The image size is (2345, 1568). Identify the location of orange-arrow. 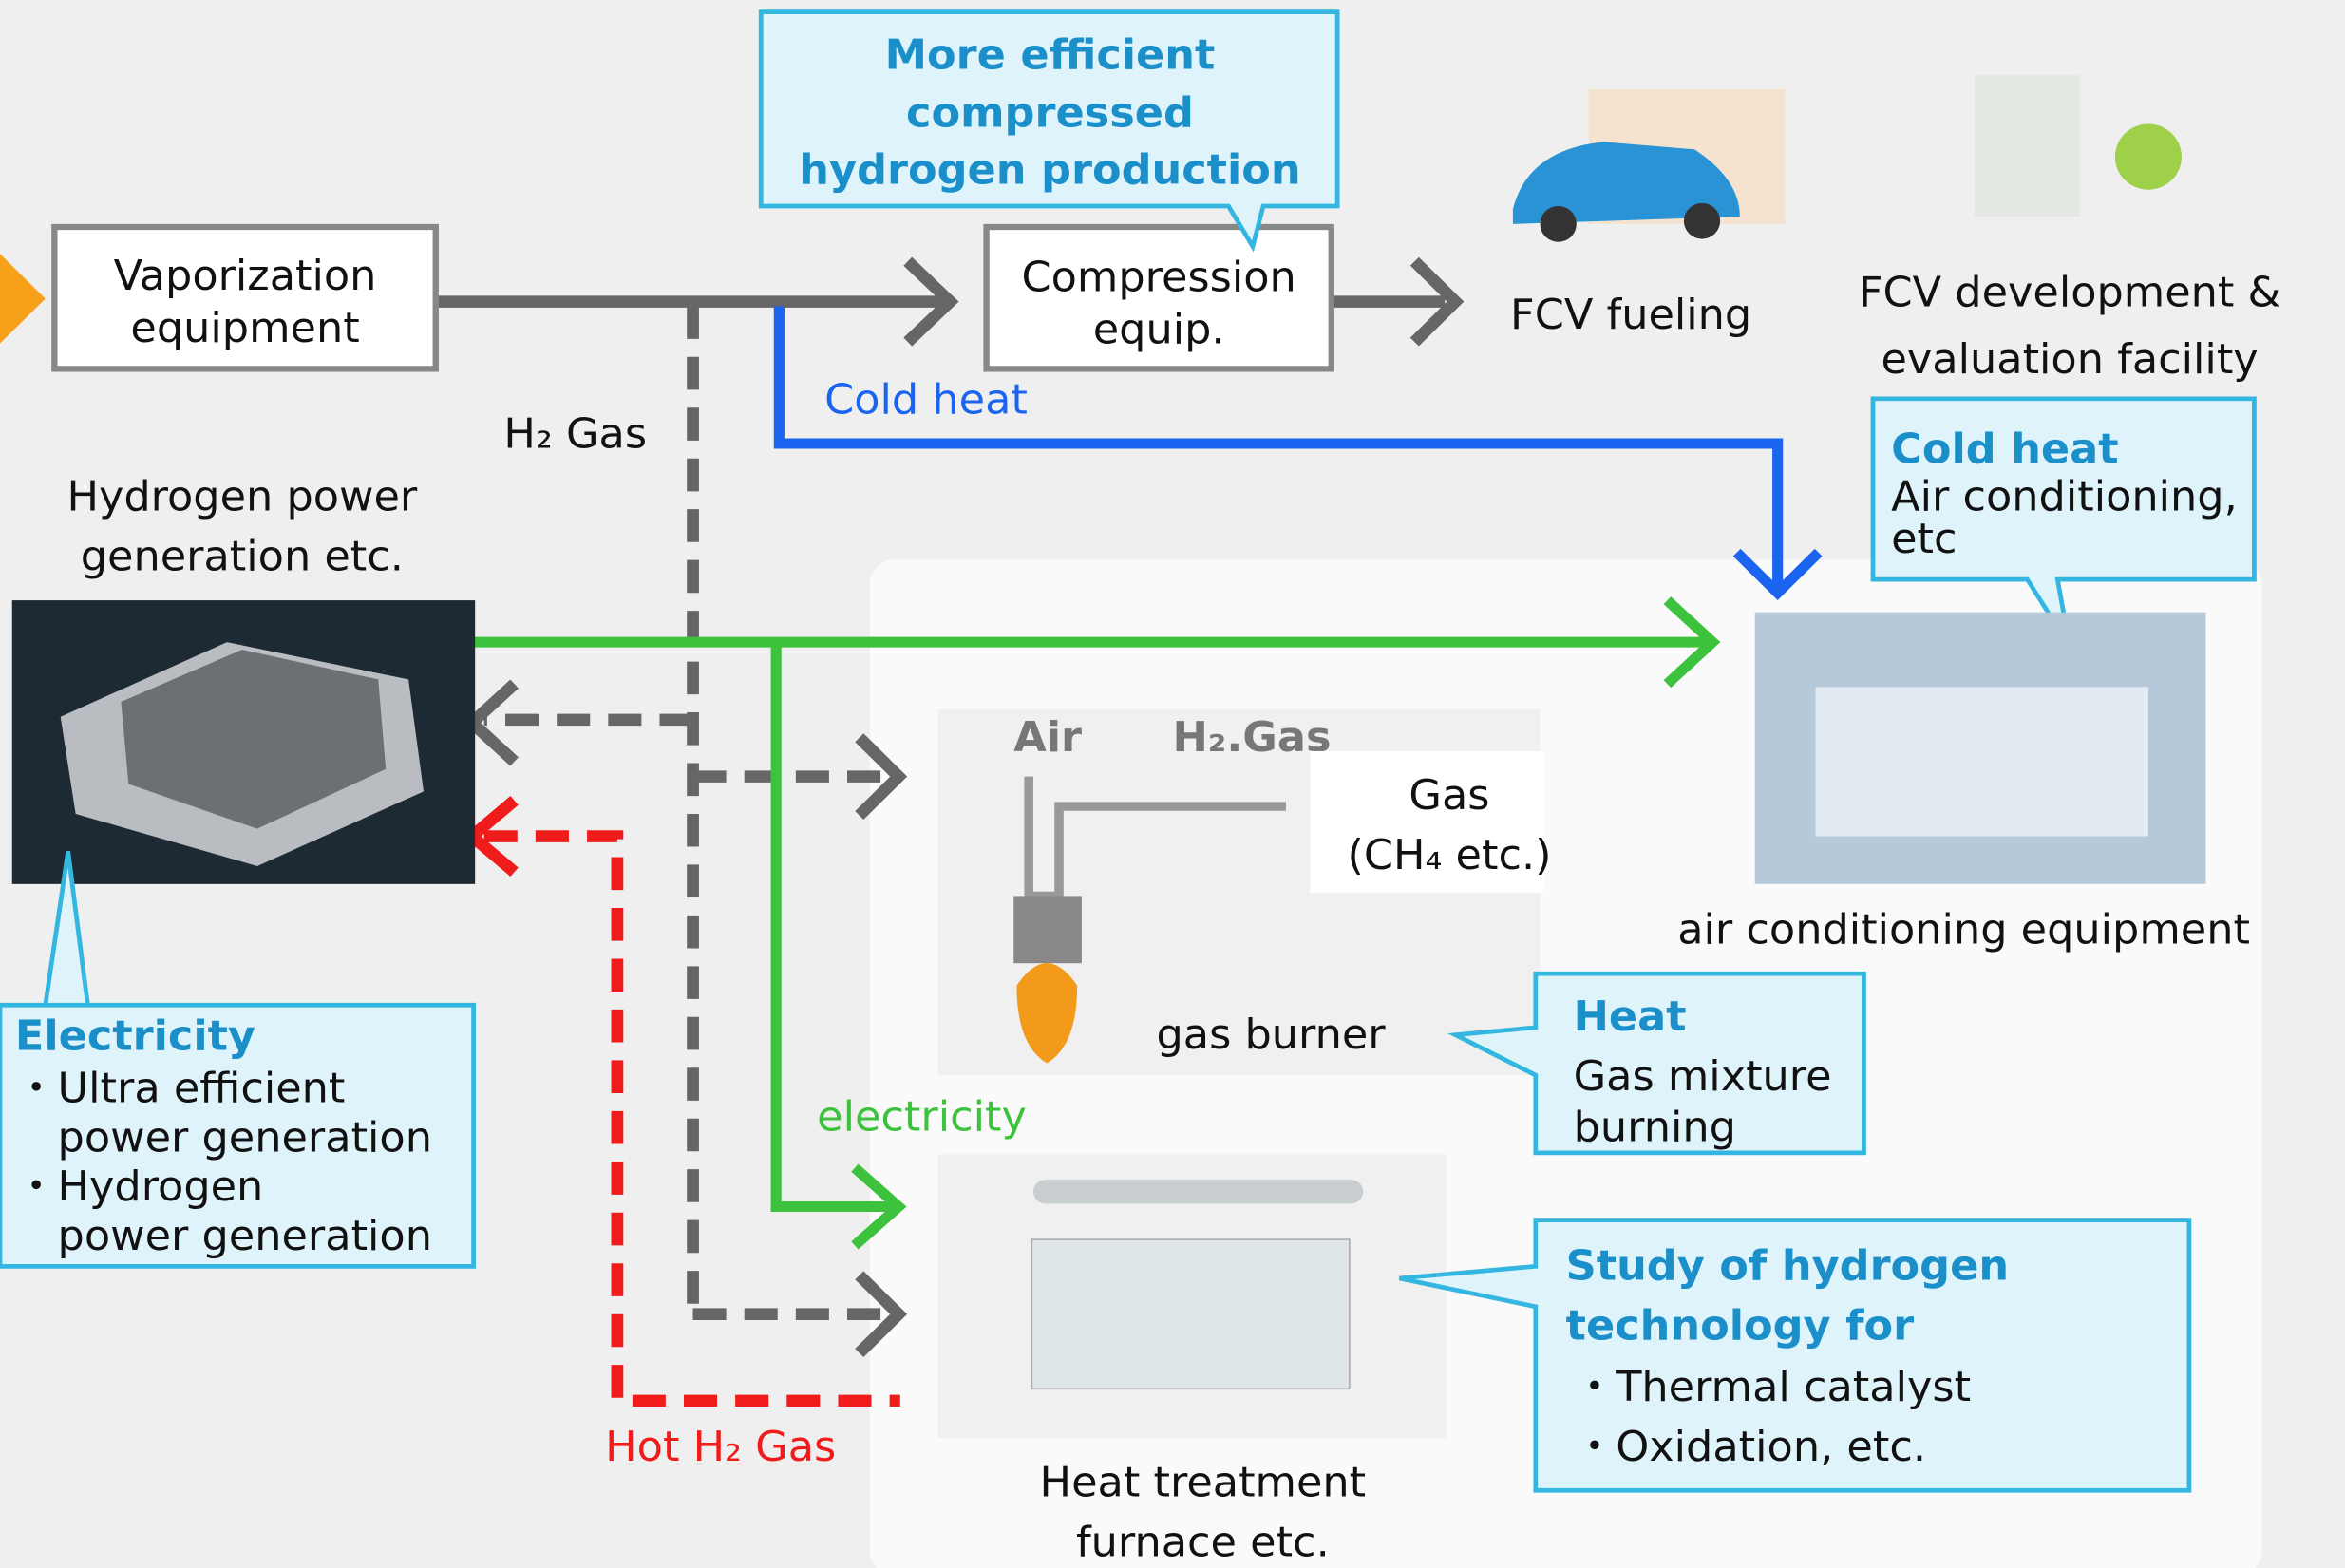
(23, 299).